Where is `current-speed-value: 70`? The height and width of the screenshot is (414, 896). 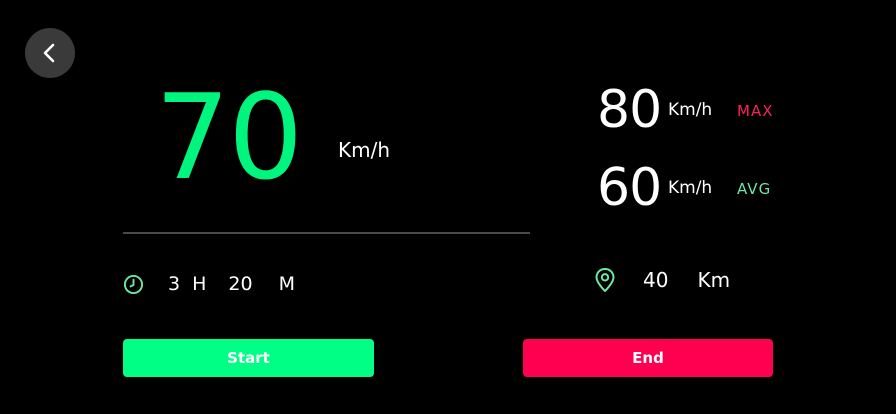 current-speed-value: 70 is located at coordinates (229, 137).